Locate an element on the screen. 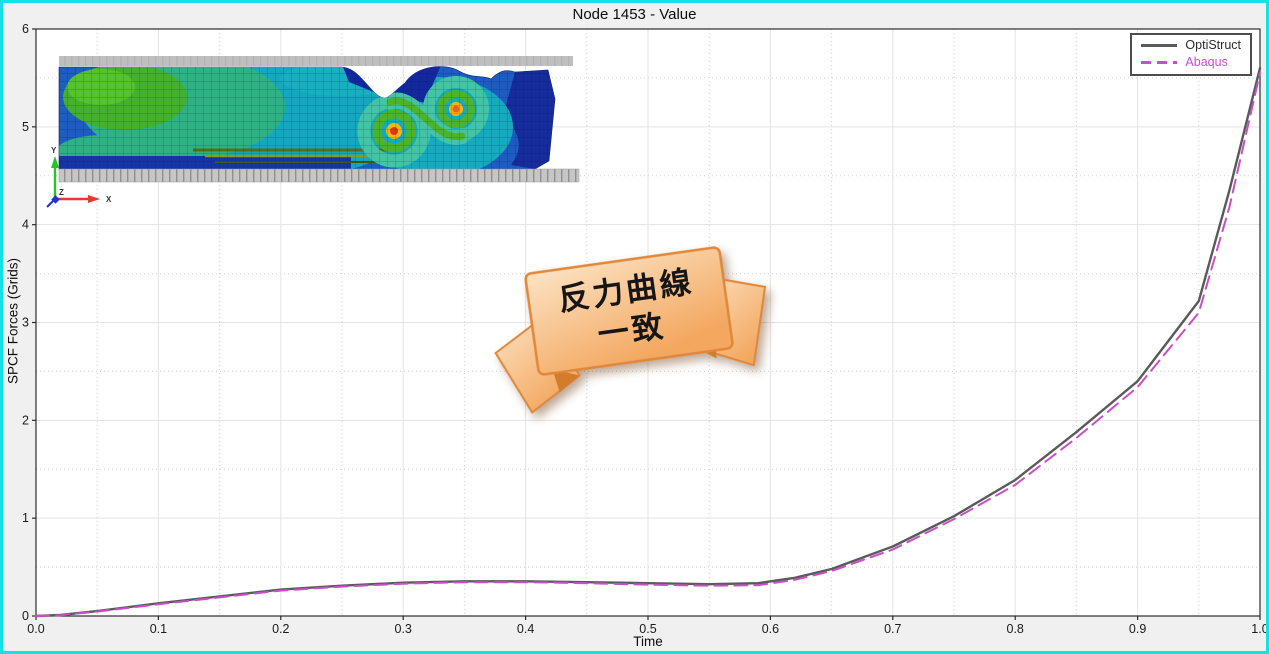 The image size is (1269, 654). legend-item-optistruct: OptiStruct is located at coordinates (1191, 45).